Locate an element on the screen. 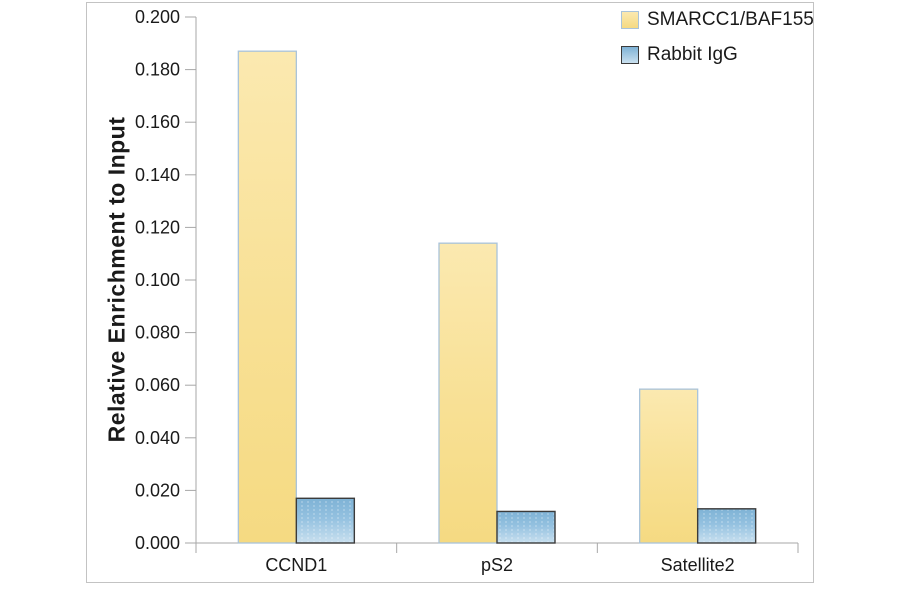 The width and height of the screenshot is (900, 594). x-category-label: pS2 is located at coordinates (497, 565).